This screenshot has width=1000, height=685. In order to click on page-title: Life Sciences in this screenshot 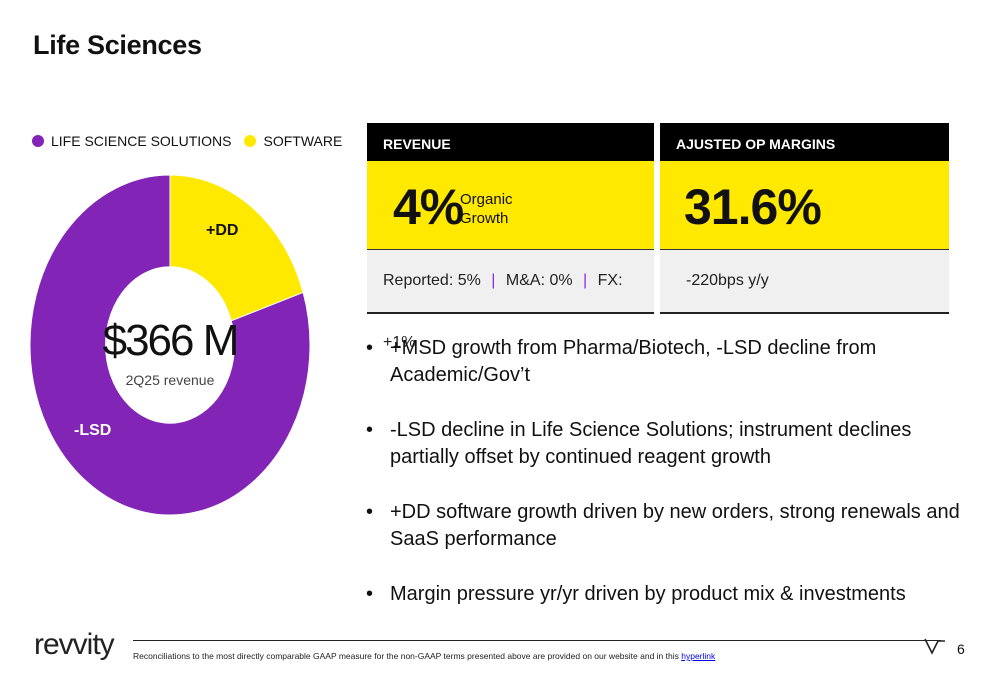, I will do `click(117, 45)`.